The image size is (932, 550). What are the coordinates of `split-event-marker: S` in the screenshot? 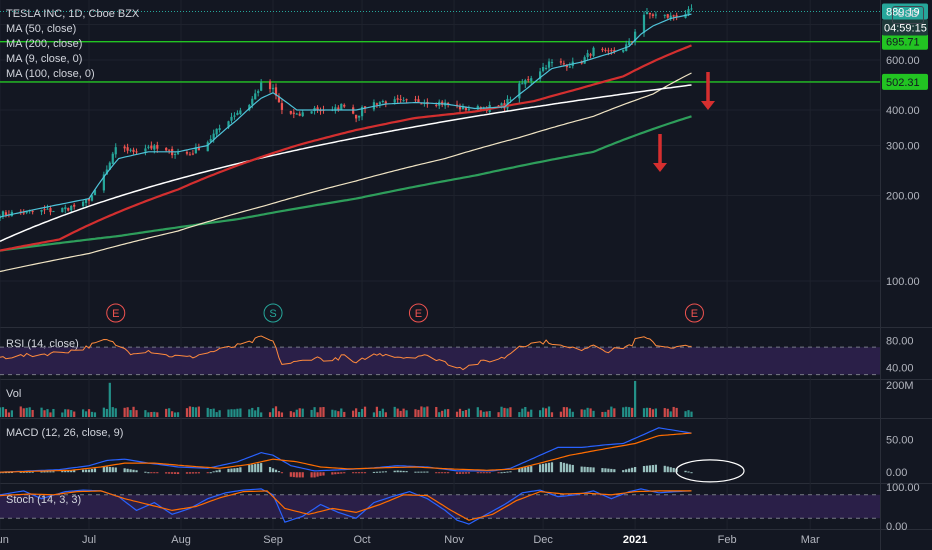 It's located at (273, 313).